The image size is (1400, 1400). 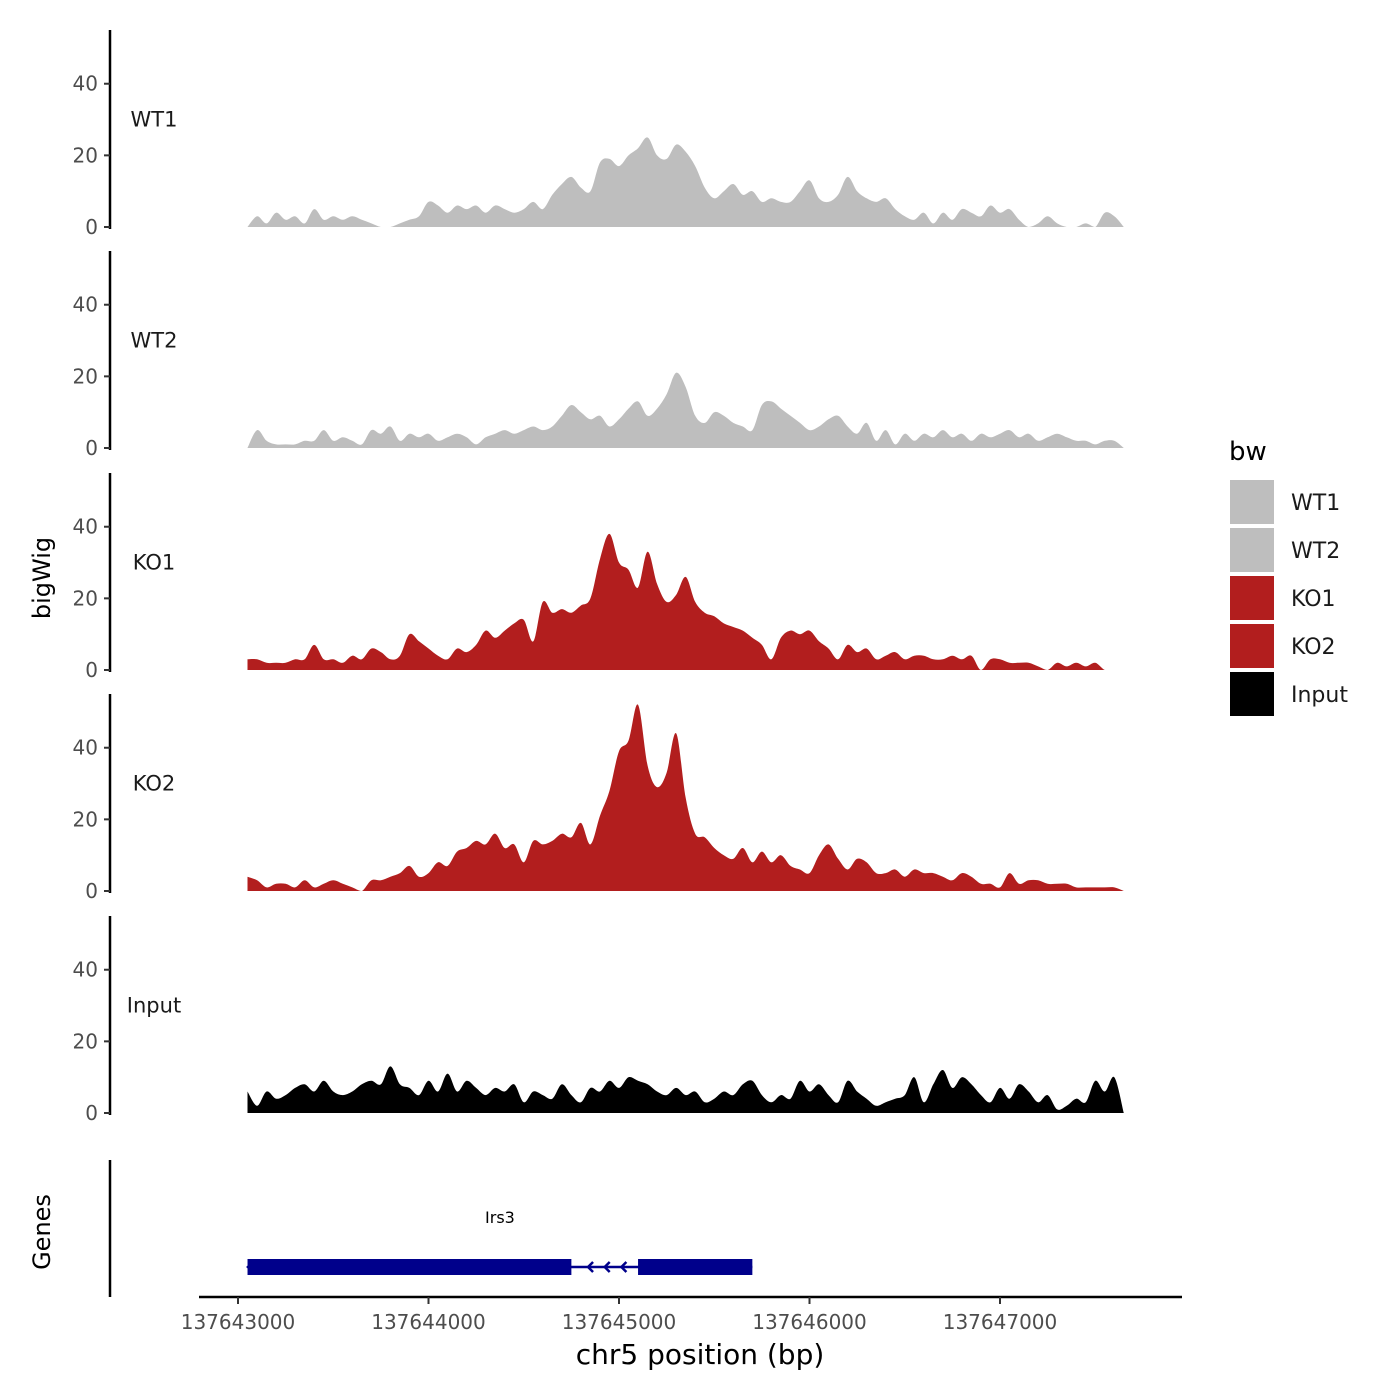 I want to click on legend-label-ko1: KO1, so click(x=1313, y=599).